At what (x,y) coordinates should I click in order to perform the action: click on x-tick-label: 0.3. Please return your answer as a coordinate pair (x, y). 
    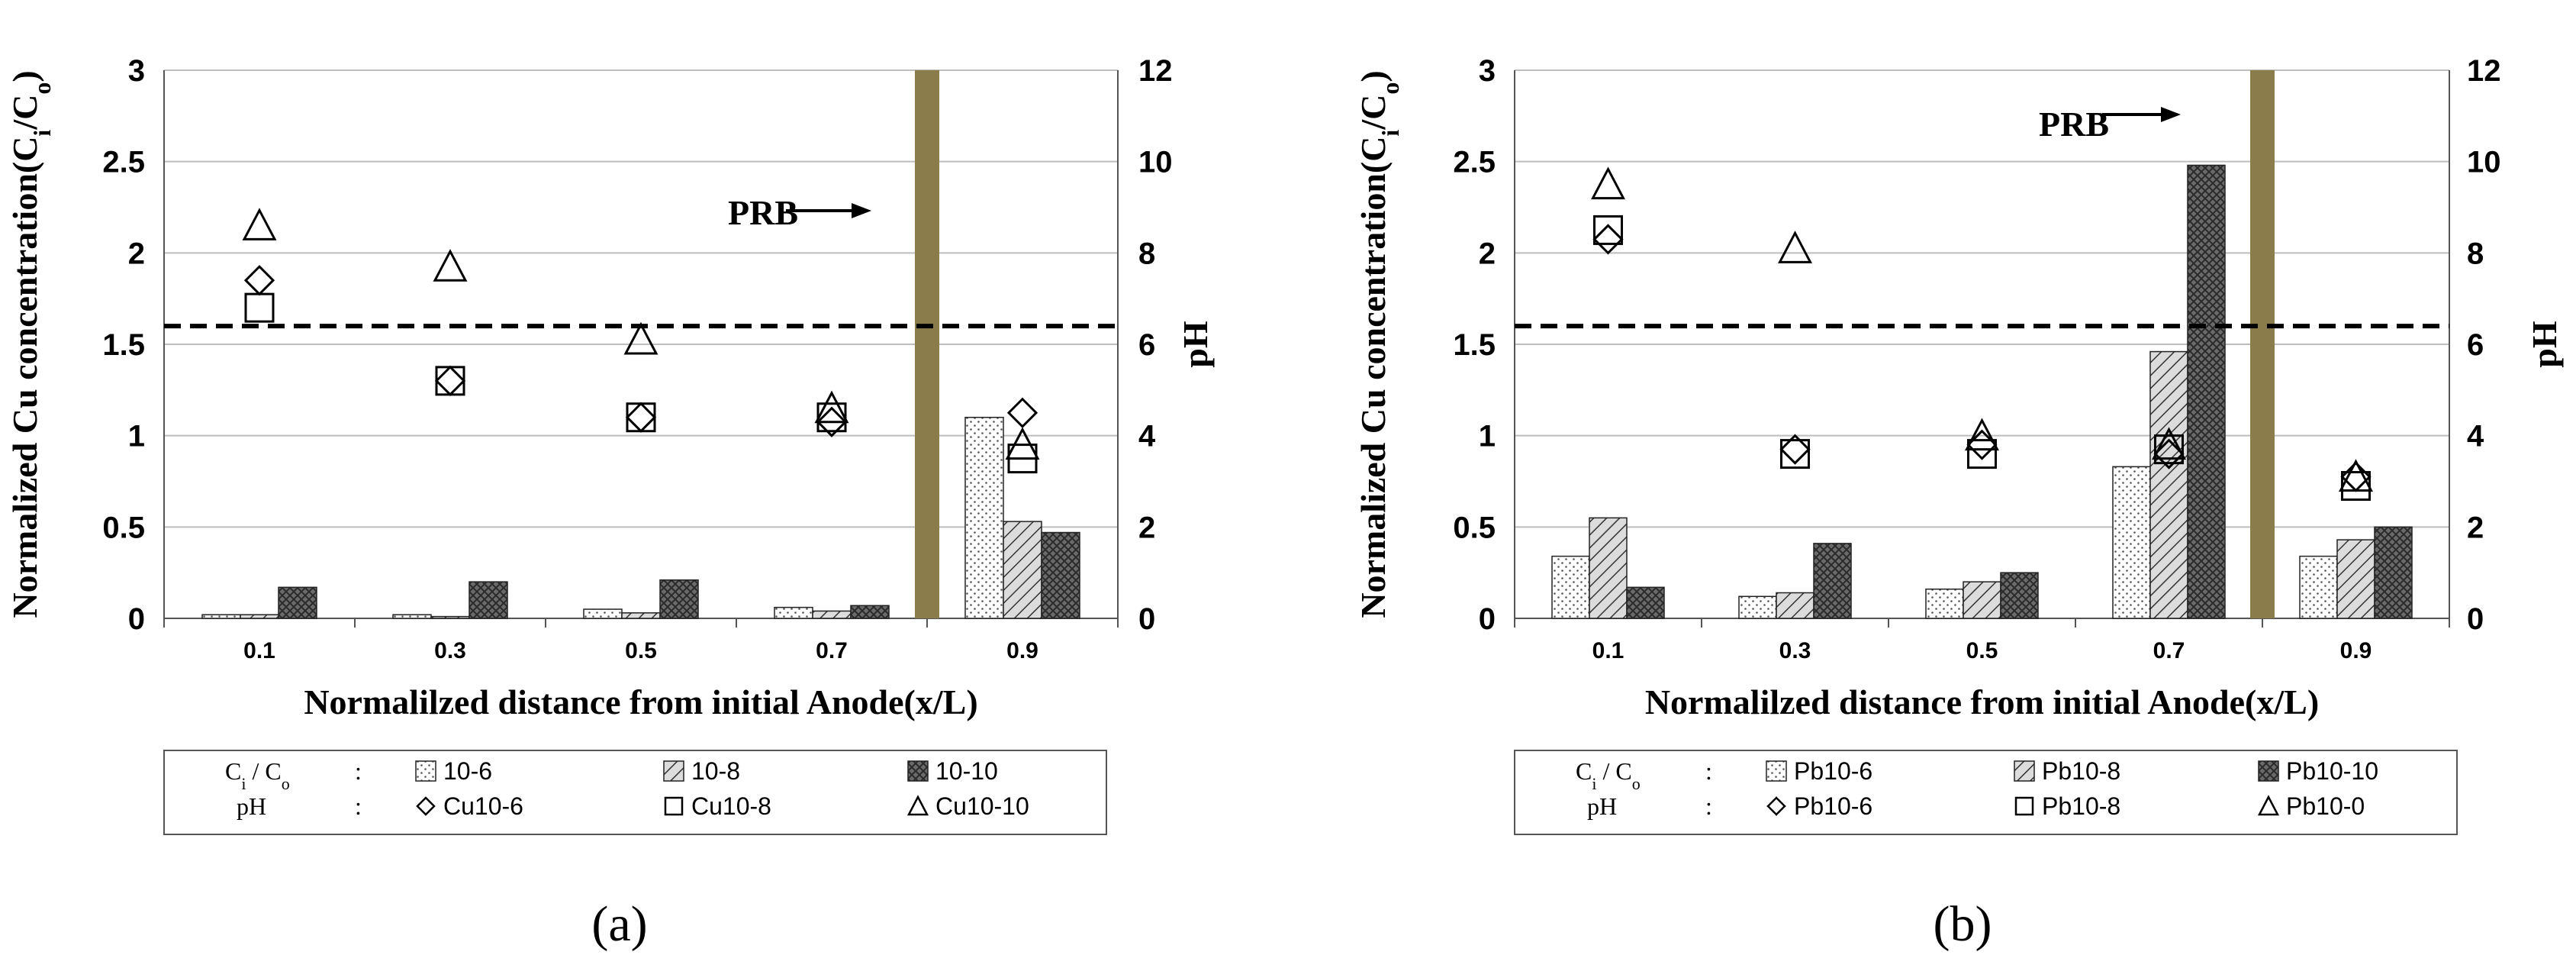
    Looking at the image, I should click on (450, 650).